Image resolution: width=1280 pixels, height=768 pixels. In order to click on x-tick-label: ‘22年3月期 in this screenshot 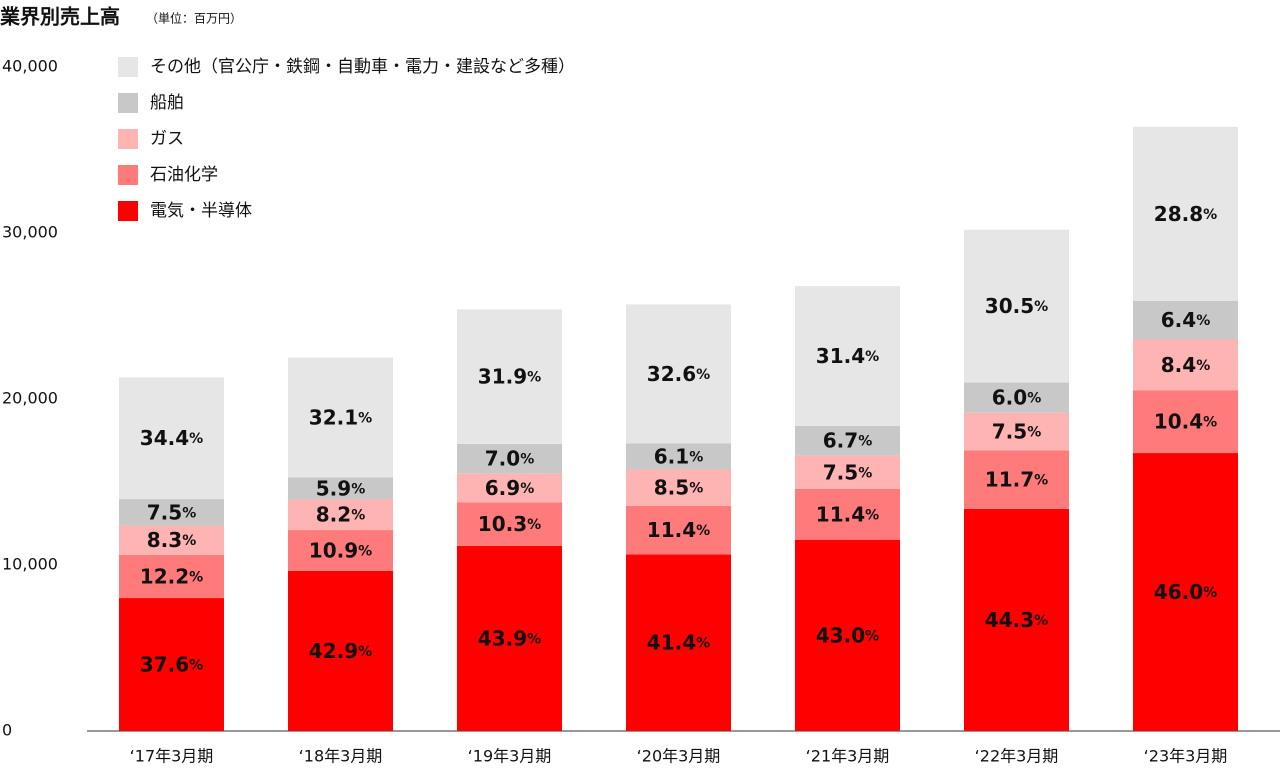, I will do `click(1017, 756)`.